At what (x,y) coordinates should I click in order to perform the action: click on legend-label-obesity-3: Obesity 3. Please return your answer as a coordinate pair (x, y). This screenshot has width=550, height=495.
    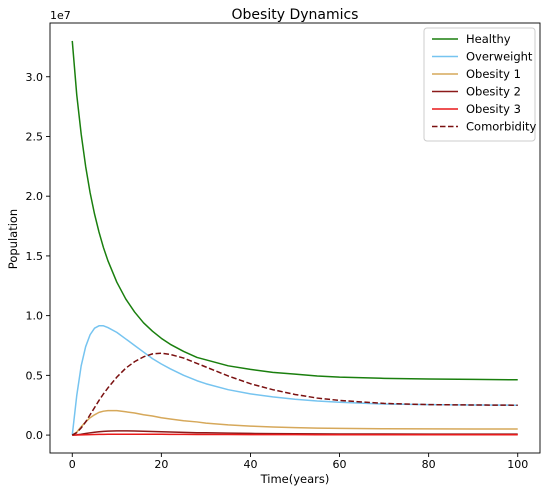
    Looking at the image, I should click on (493, 109).